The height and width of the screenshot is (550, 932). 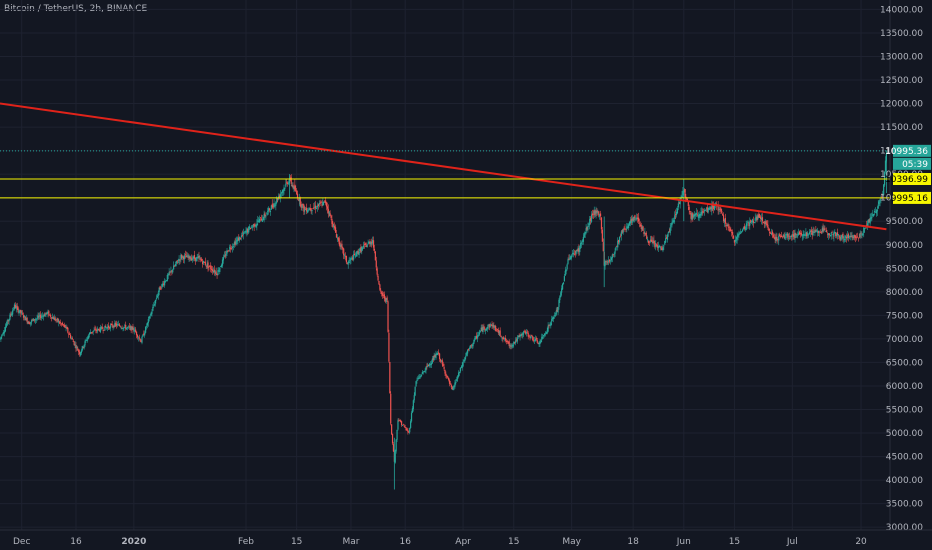 What do you see at coordinates (466, 538) in the screenshot?
I see `time-axis: Dec 16 2020 Feb 15 Mar 16 Apr 15 May 18 Jun 15 Jul 20` at bounding box center [466, 538].